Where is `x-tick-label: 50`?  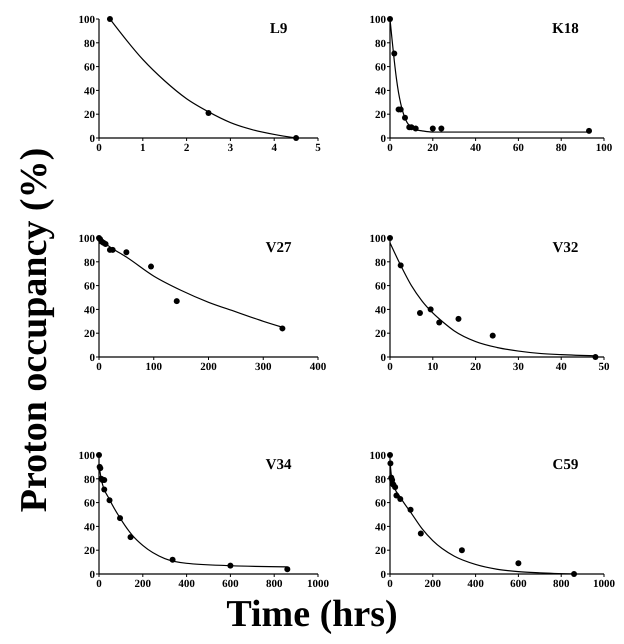
x-tick-label: 50 is located at coordinates (604, 367).